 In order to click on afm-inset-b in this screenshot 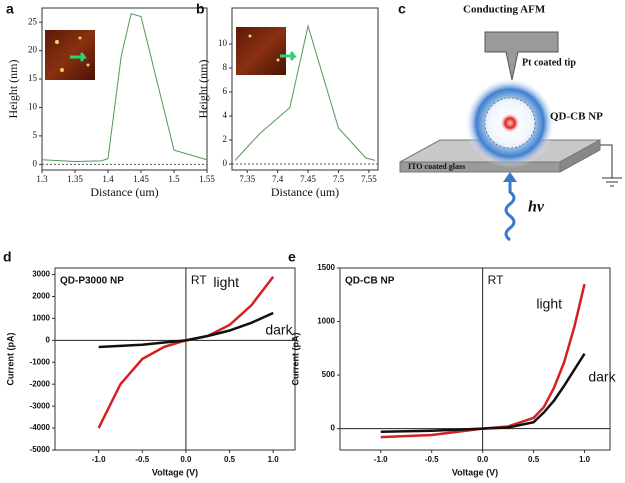, I will do `click(266, 51)`.